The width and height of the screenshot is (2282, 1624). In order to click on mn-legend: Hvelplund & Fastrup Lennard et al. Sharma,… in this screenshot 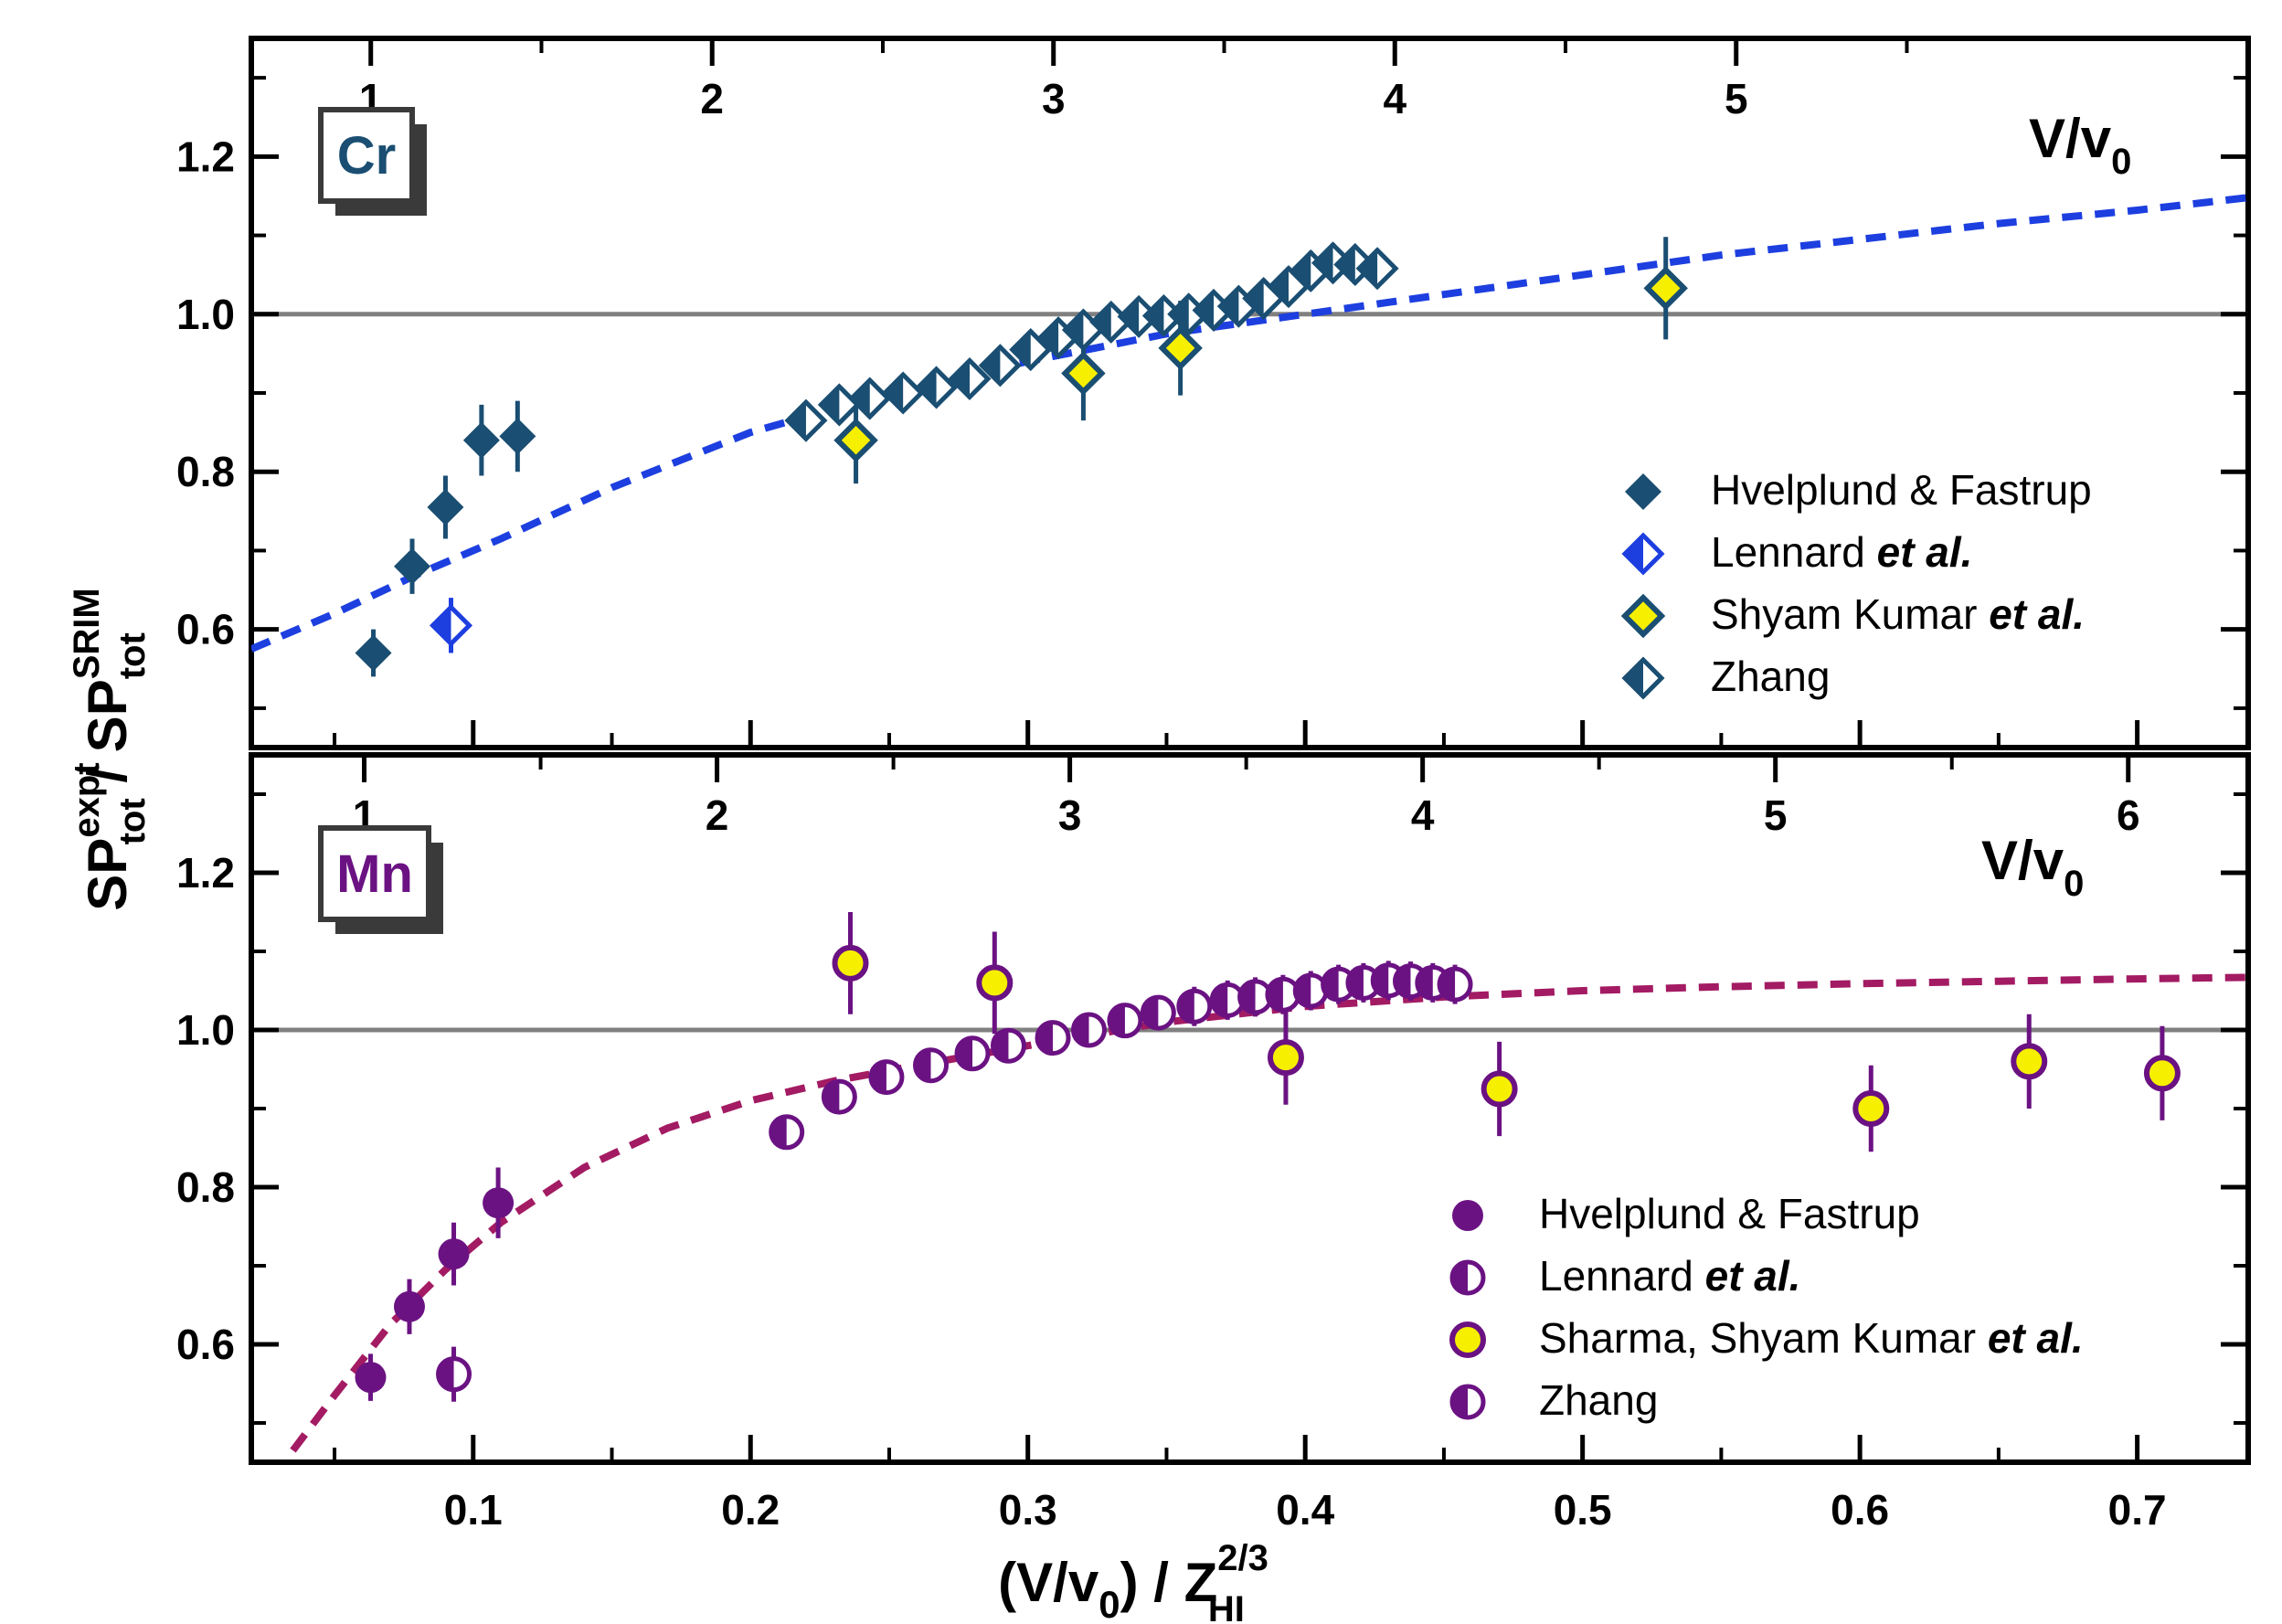, I will do `click(1766, 1307)`.